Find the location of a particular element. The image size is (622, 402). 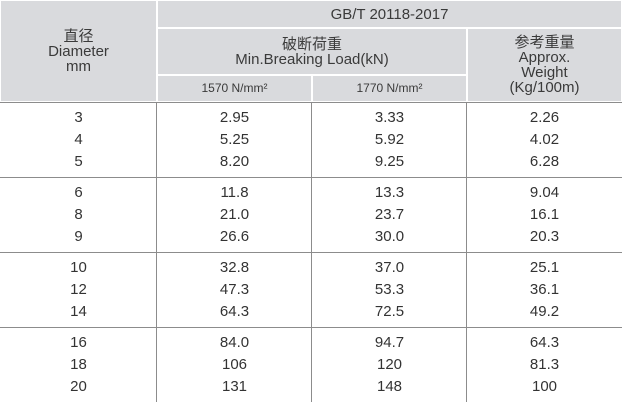

table-cell: 21.0 is located at coordinates (234, 214).